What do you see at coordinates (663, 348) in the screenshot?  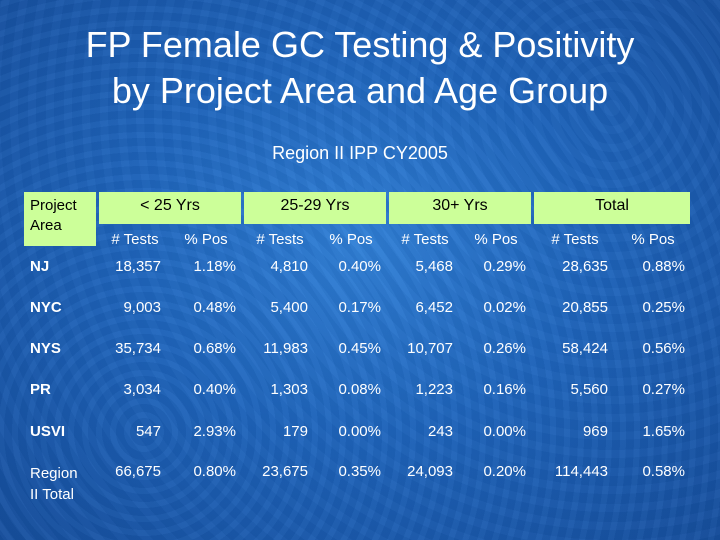 I see `cell-nys-pos-total: 0.56%` at bounding box center [663, 348].